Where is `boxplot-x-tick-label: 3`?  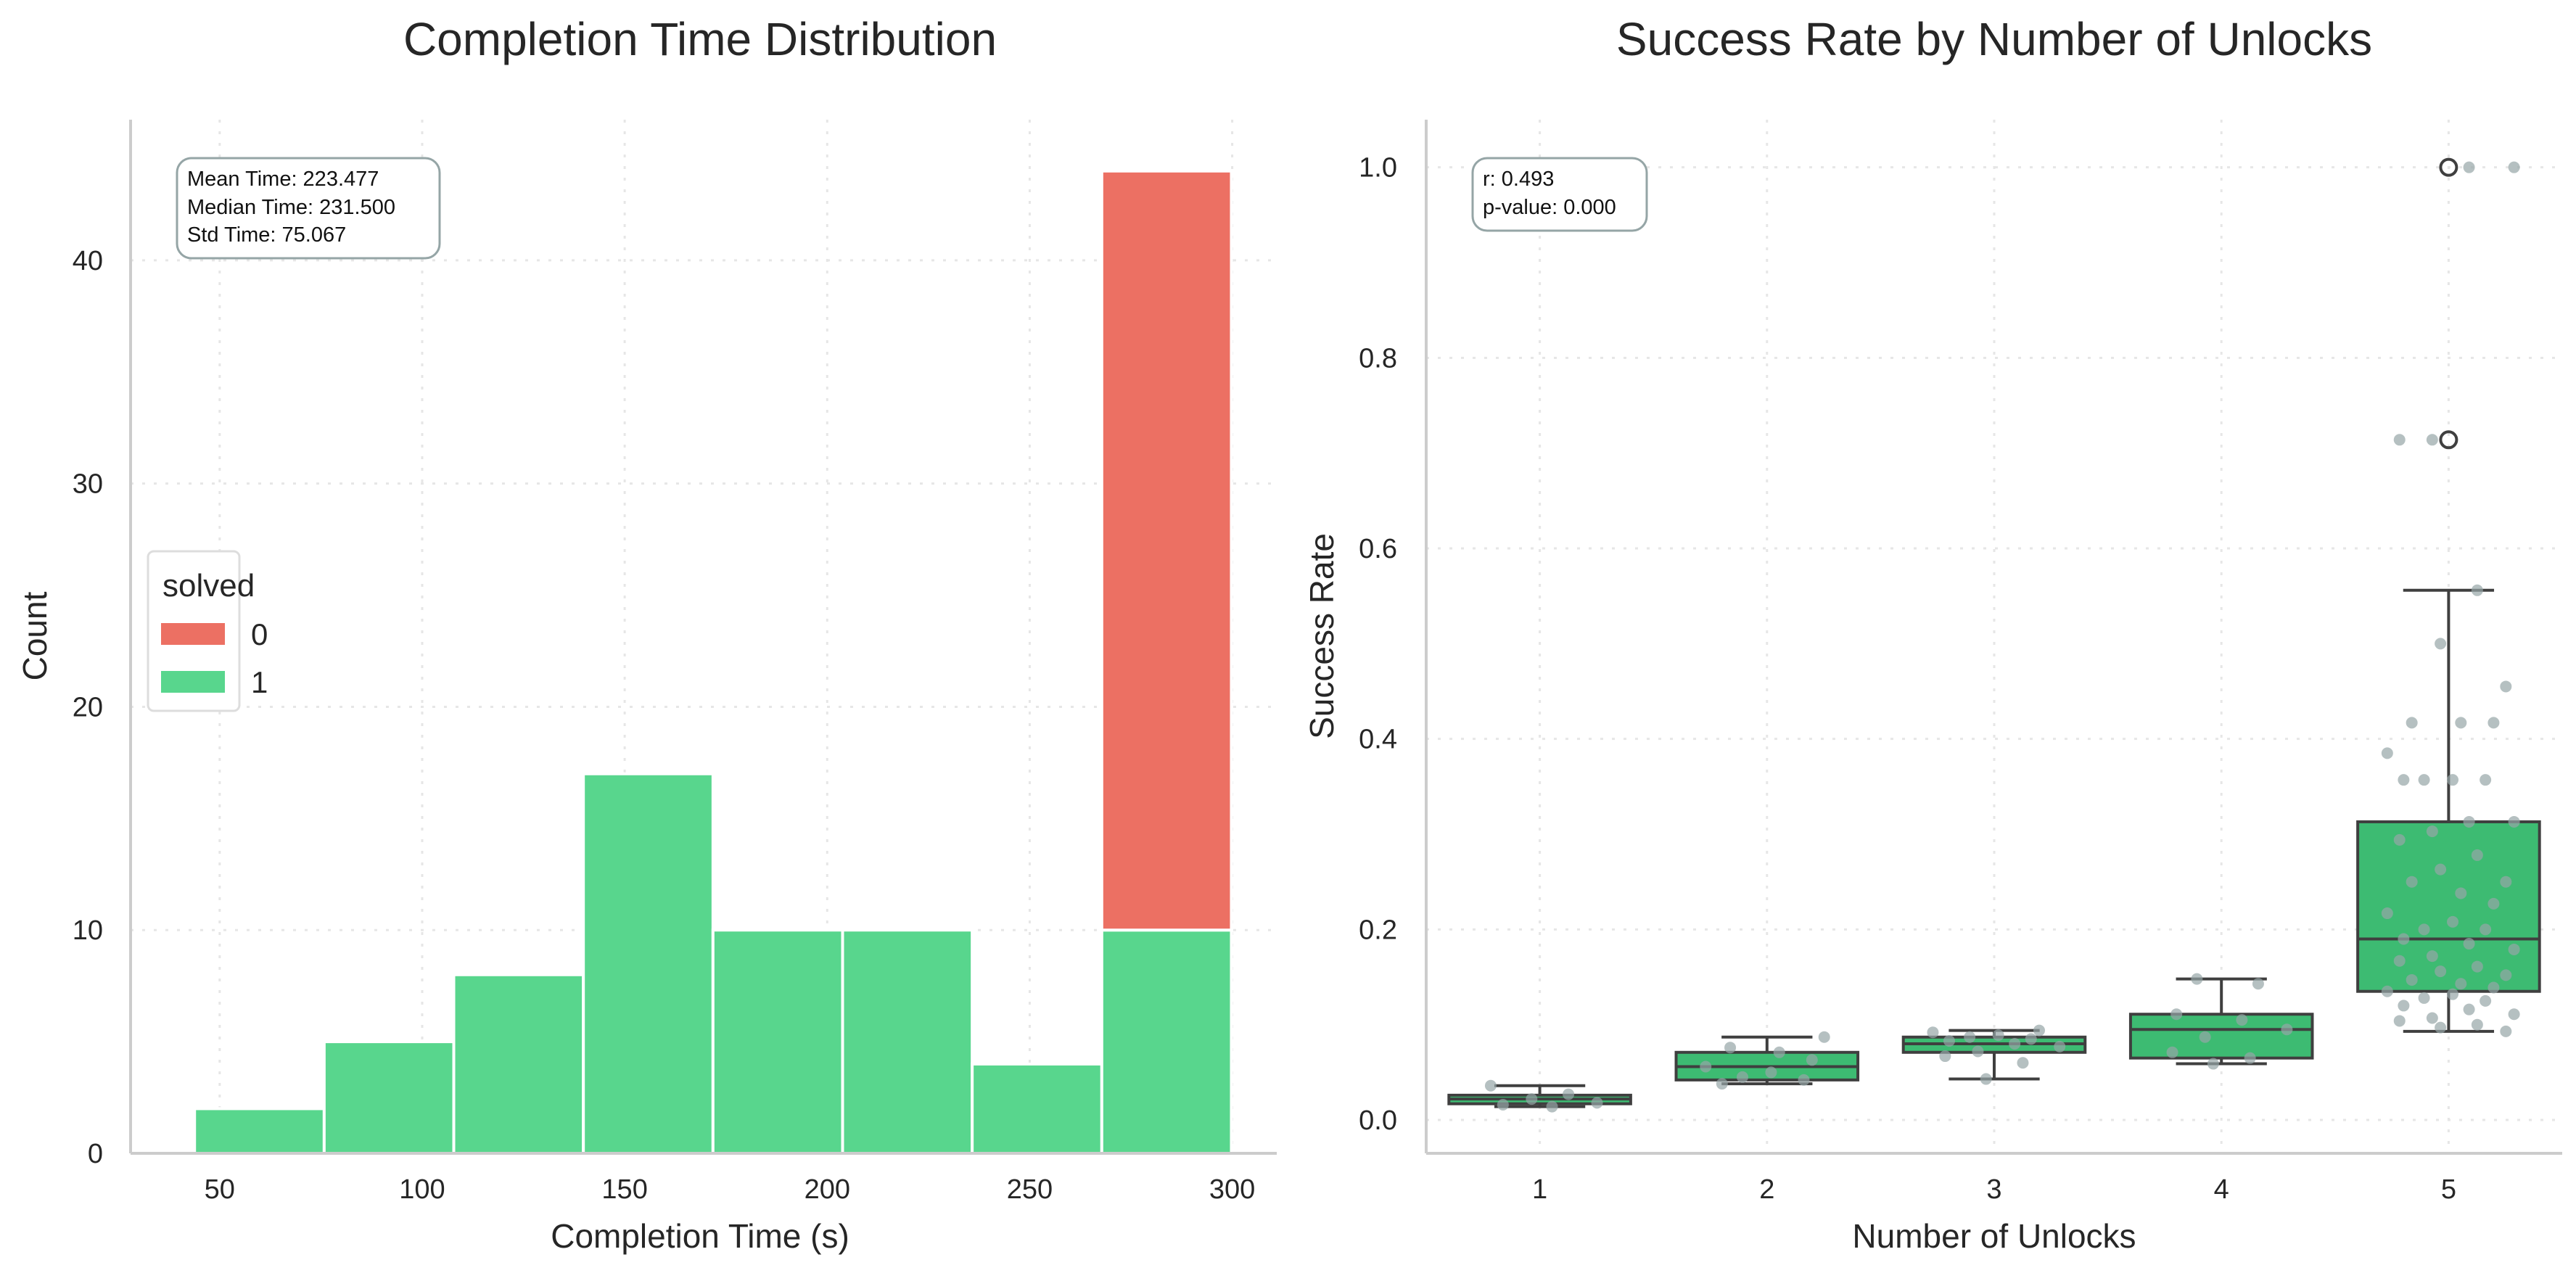
boxplot-x-tick-label: 3 is located at coordinates (1993, 1189).